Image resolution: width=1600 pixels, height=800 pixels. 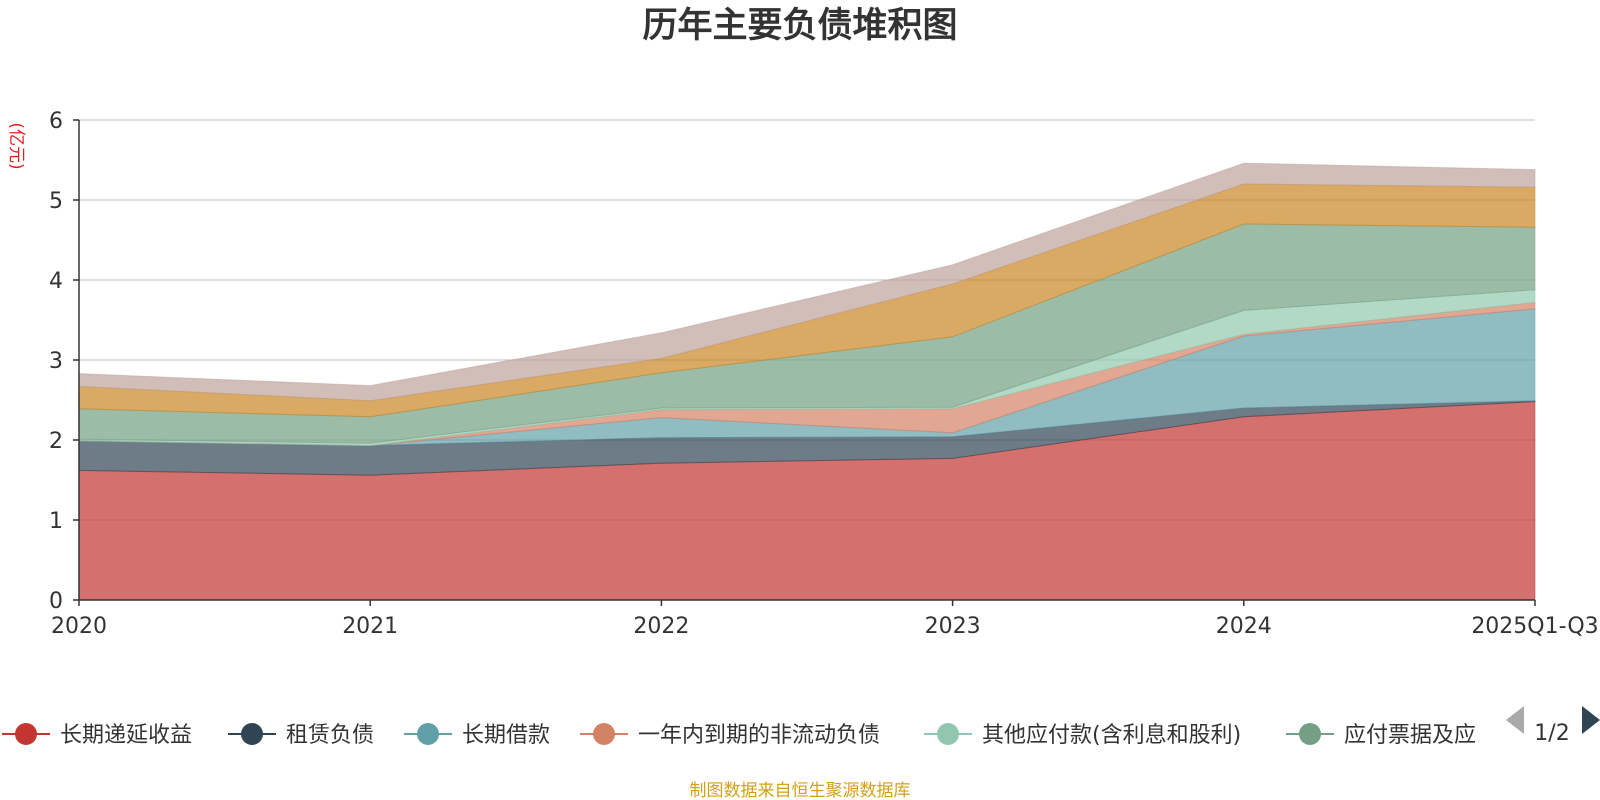 I want to click on legend-item: 长期借款, so click(x=477, y=735).